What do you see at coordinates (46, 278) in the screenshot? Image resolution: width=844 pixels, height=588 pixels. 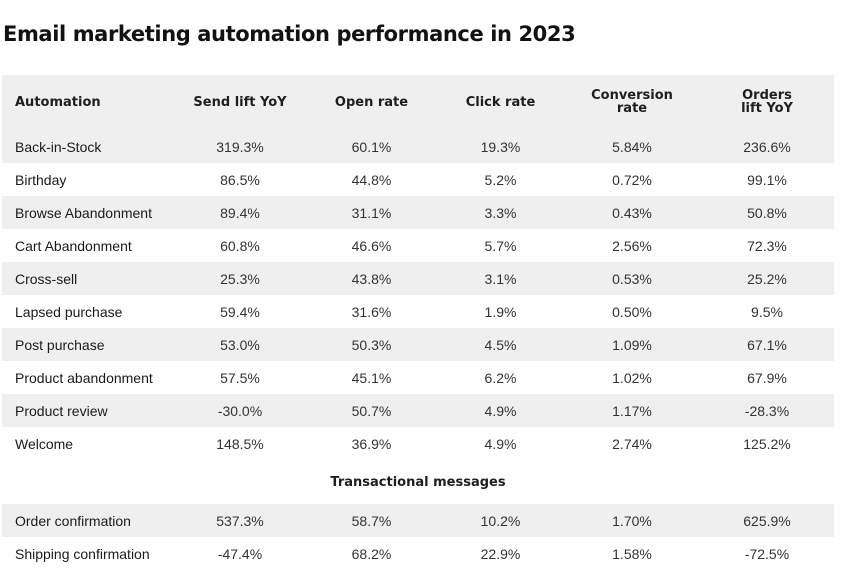 I see `automation-name: Cross-sell` at bounding box center [46, 278].